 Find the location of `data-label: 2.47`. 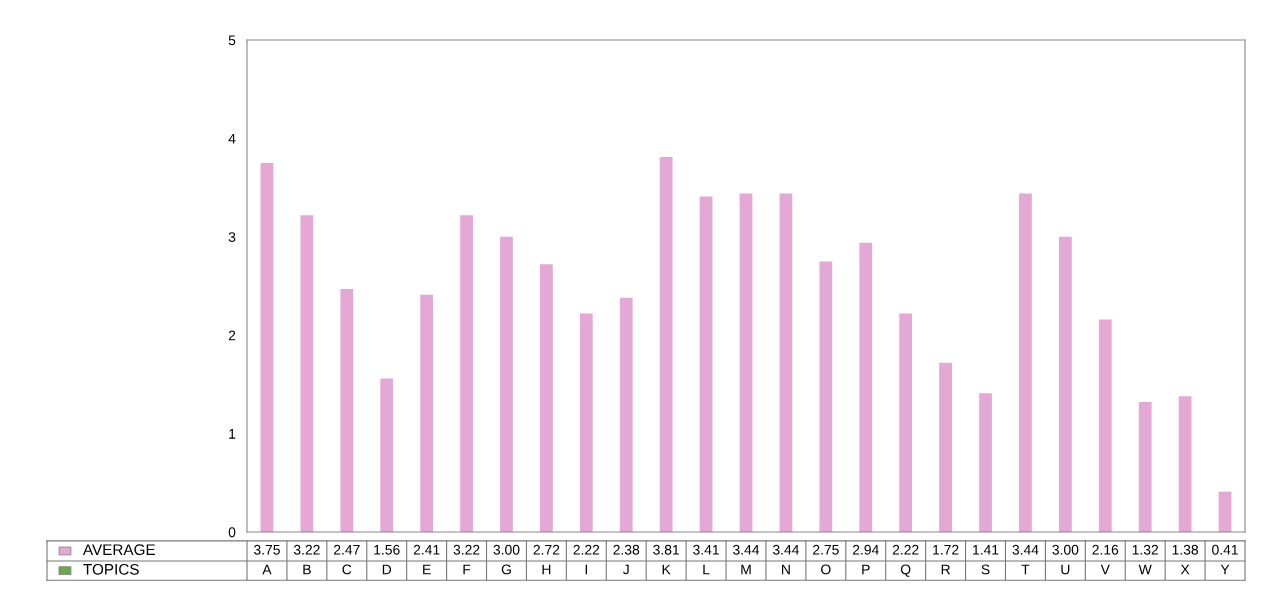

data-label: 2.47 is located at coordinates (346, 549).